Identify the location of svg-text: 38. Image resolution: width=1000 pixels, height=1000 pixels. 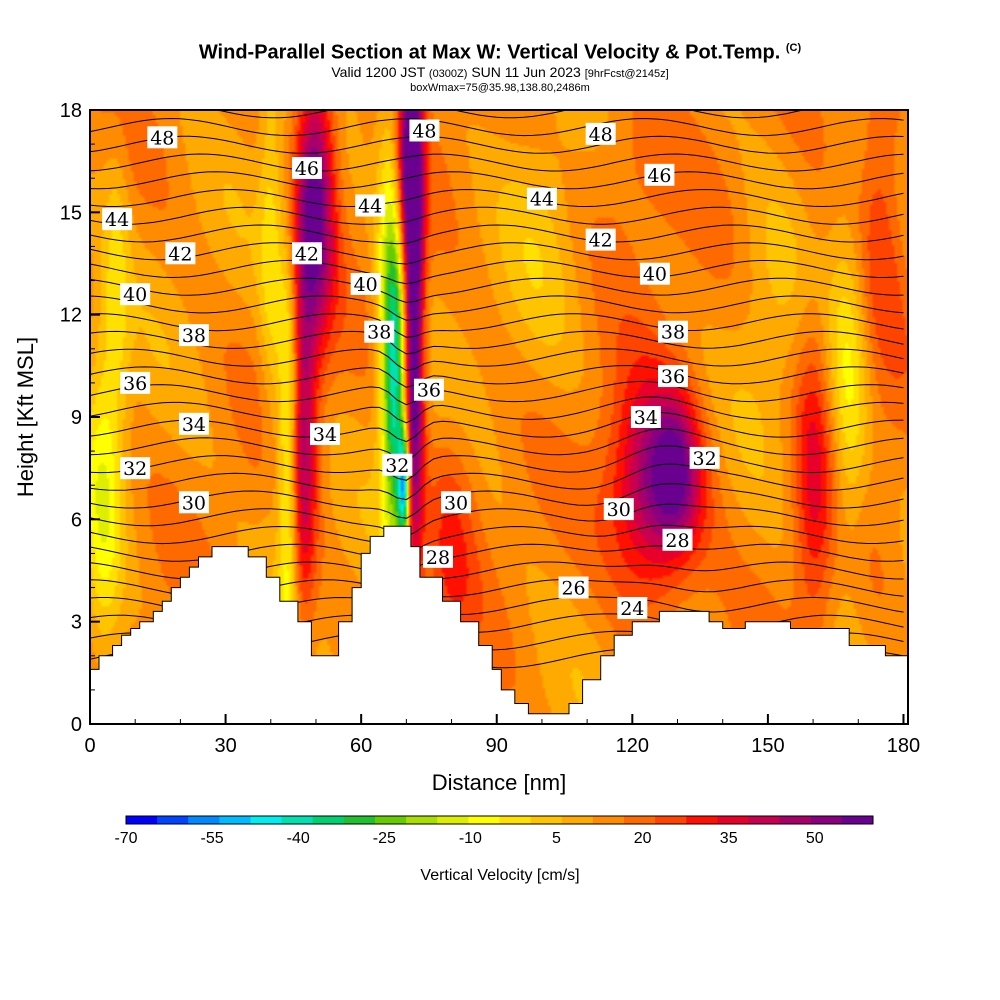
(673, 333).